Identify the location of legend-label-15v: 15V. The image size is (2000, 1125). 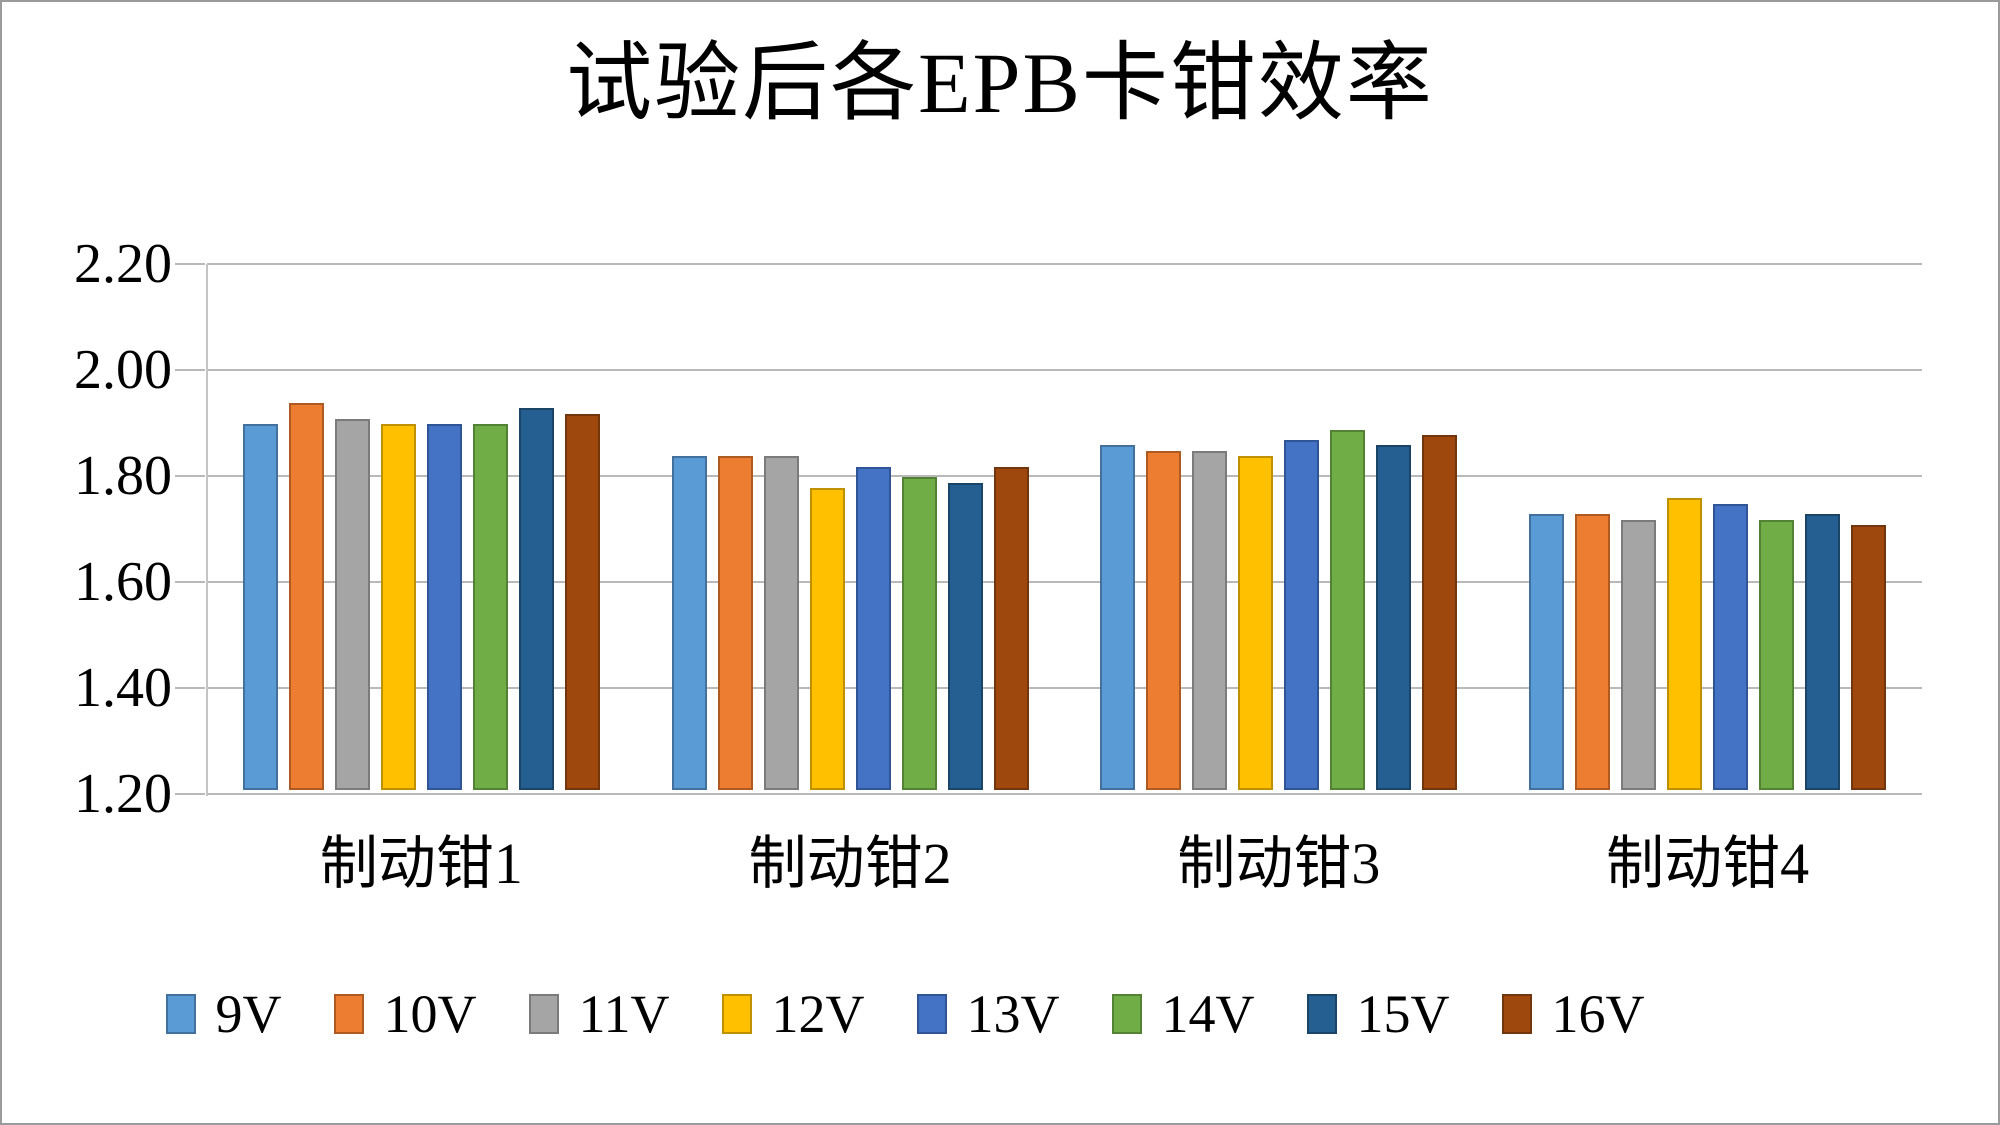
(1403, 1014).